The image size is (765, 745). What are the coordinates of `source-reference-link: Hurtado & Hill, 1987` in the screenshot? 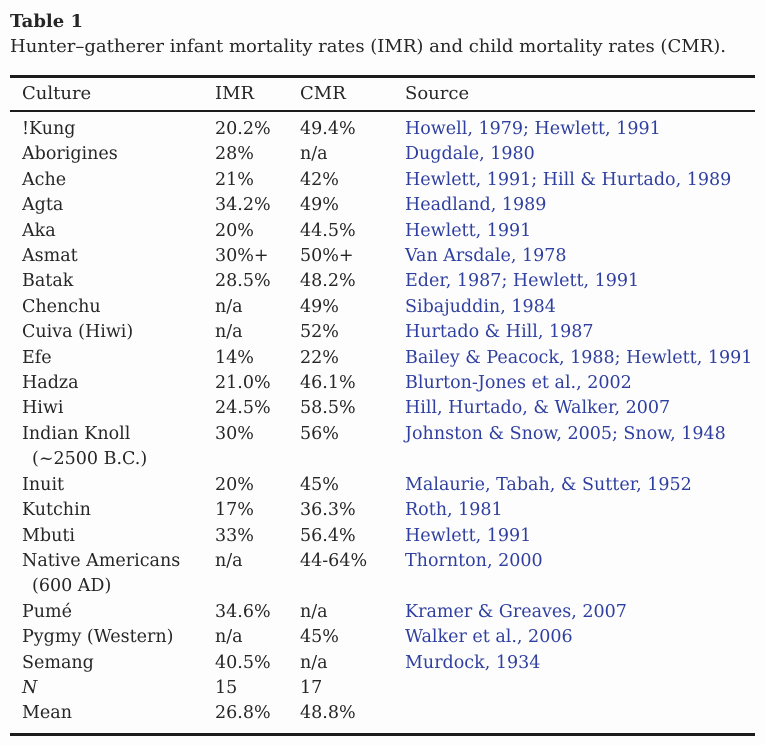 It's located at (499, 332).